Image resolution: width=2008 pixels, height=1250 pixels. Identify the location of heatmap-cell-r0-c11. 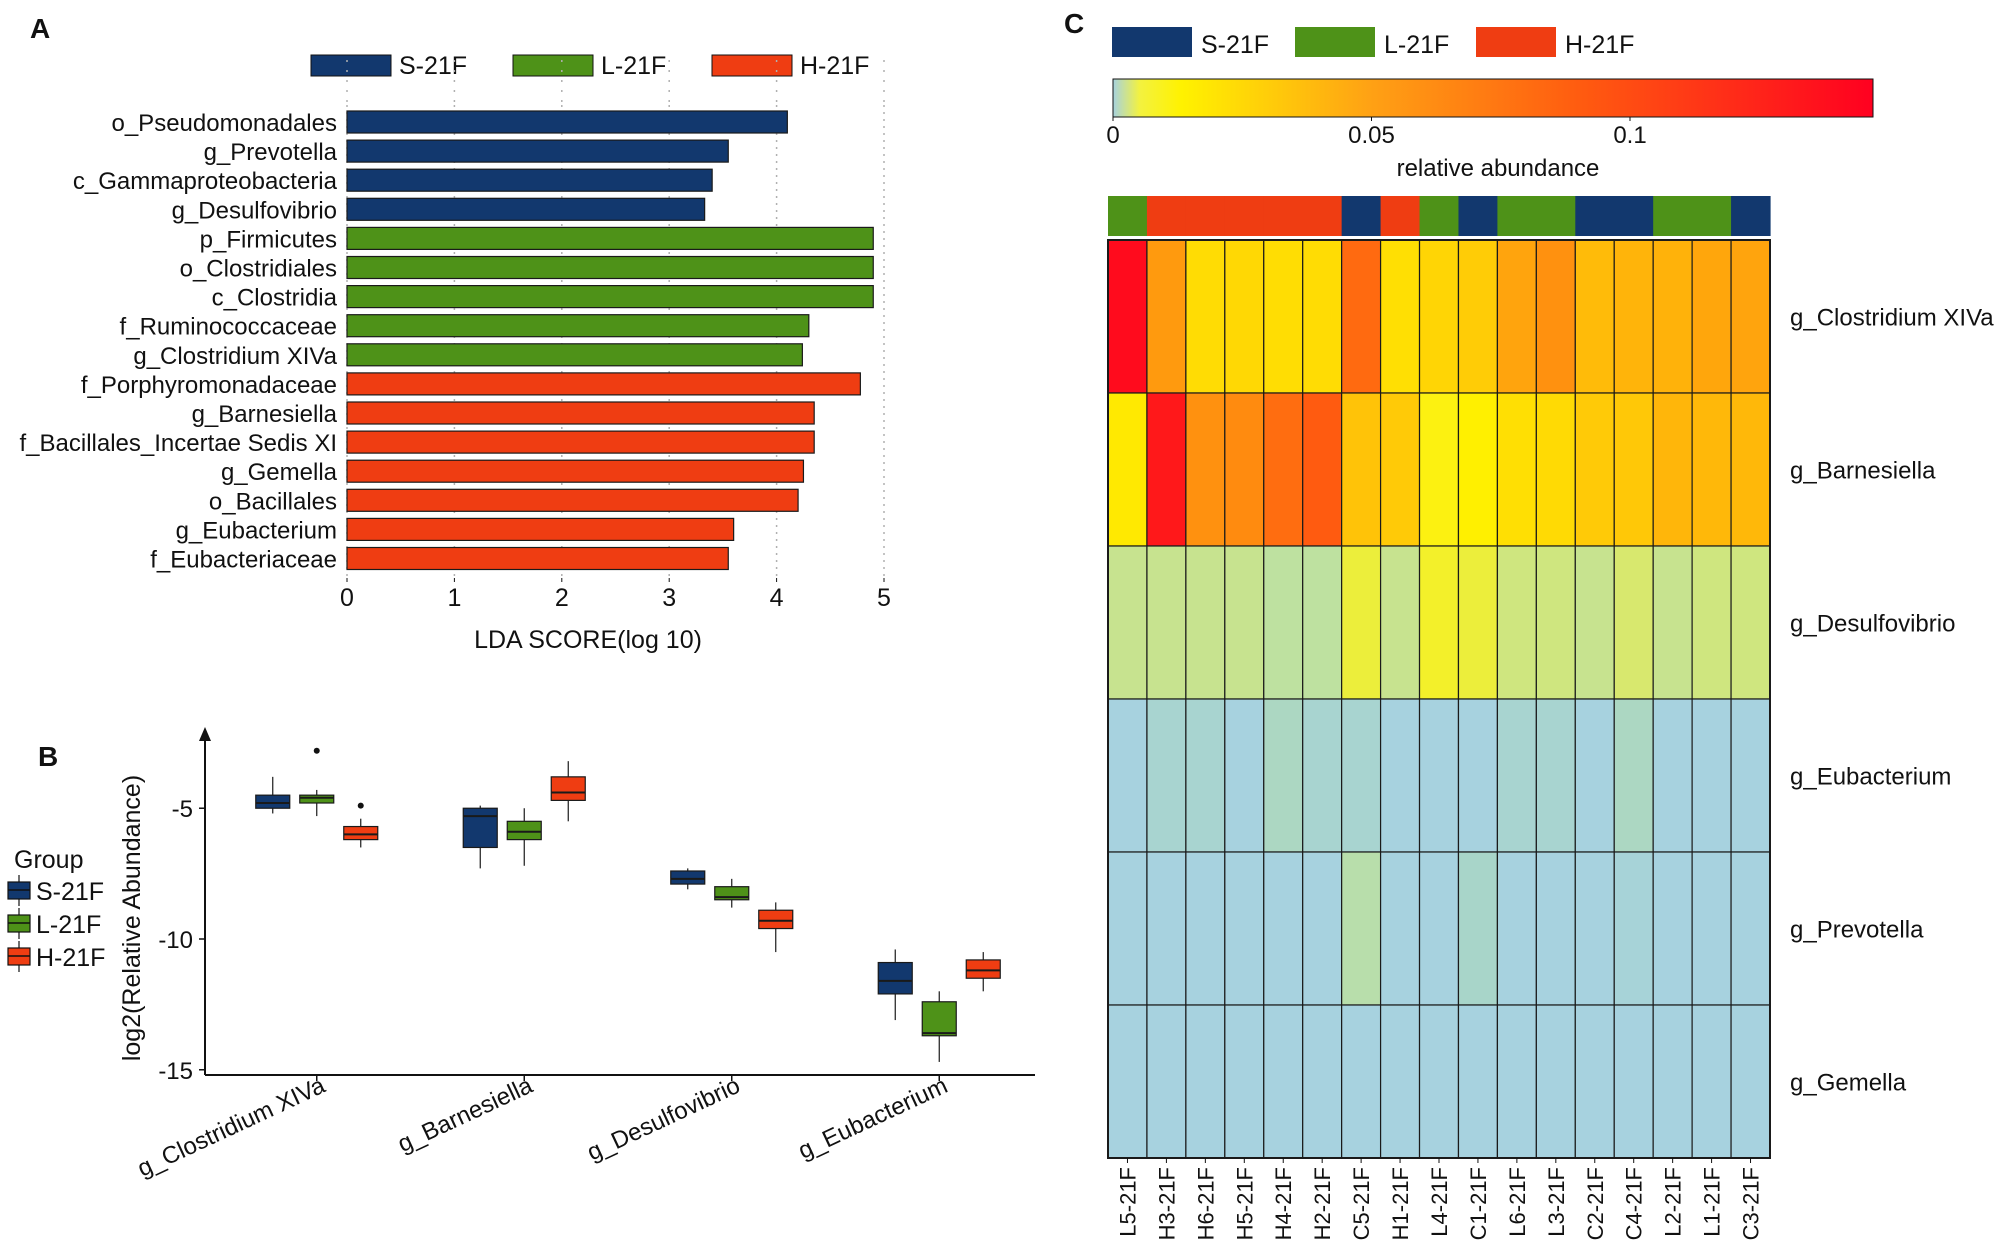
(1555, 316).